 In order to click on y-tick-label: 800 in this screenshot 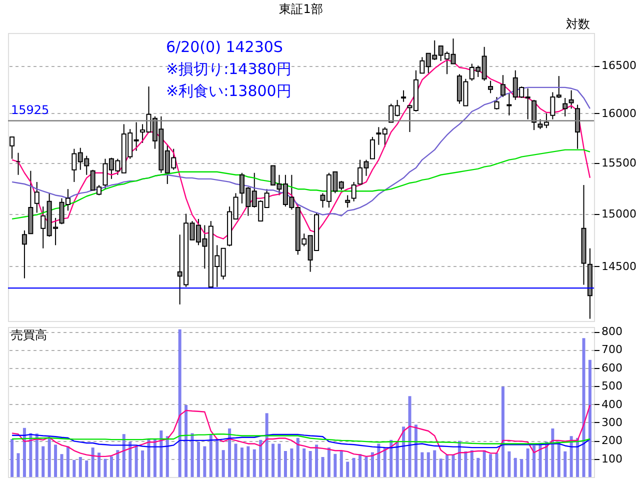, I will do `click(612, 331)`.